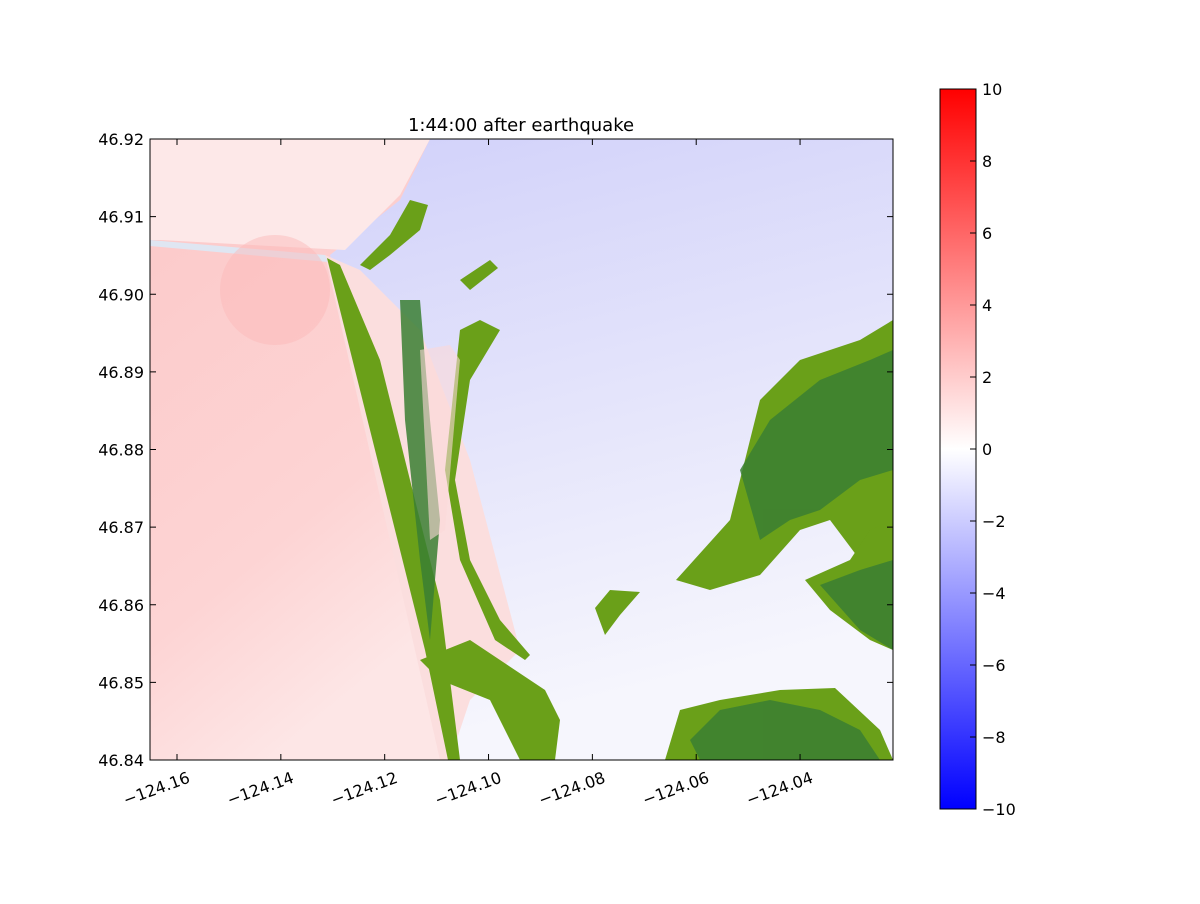  What do you see at coordinates (572, 789) in the screenshot?
I see `x-tick-label: −124.08` at bounding box center [572, 789].